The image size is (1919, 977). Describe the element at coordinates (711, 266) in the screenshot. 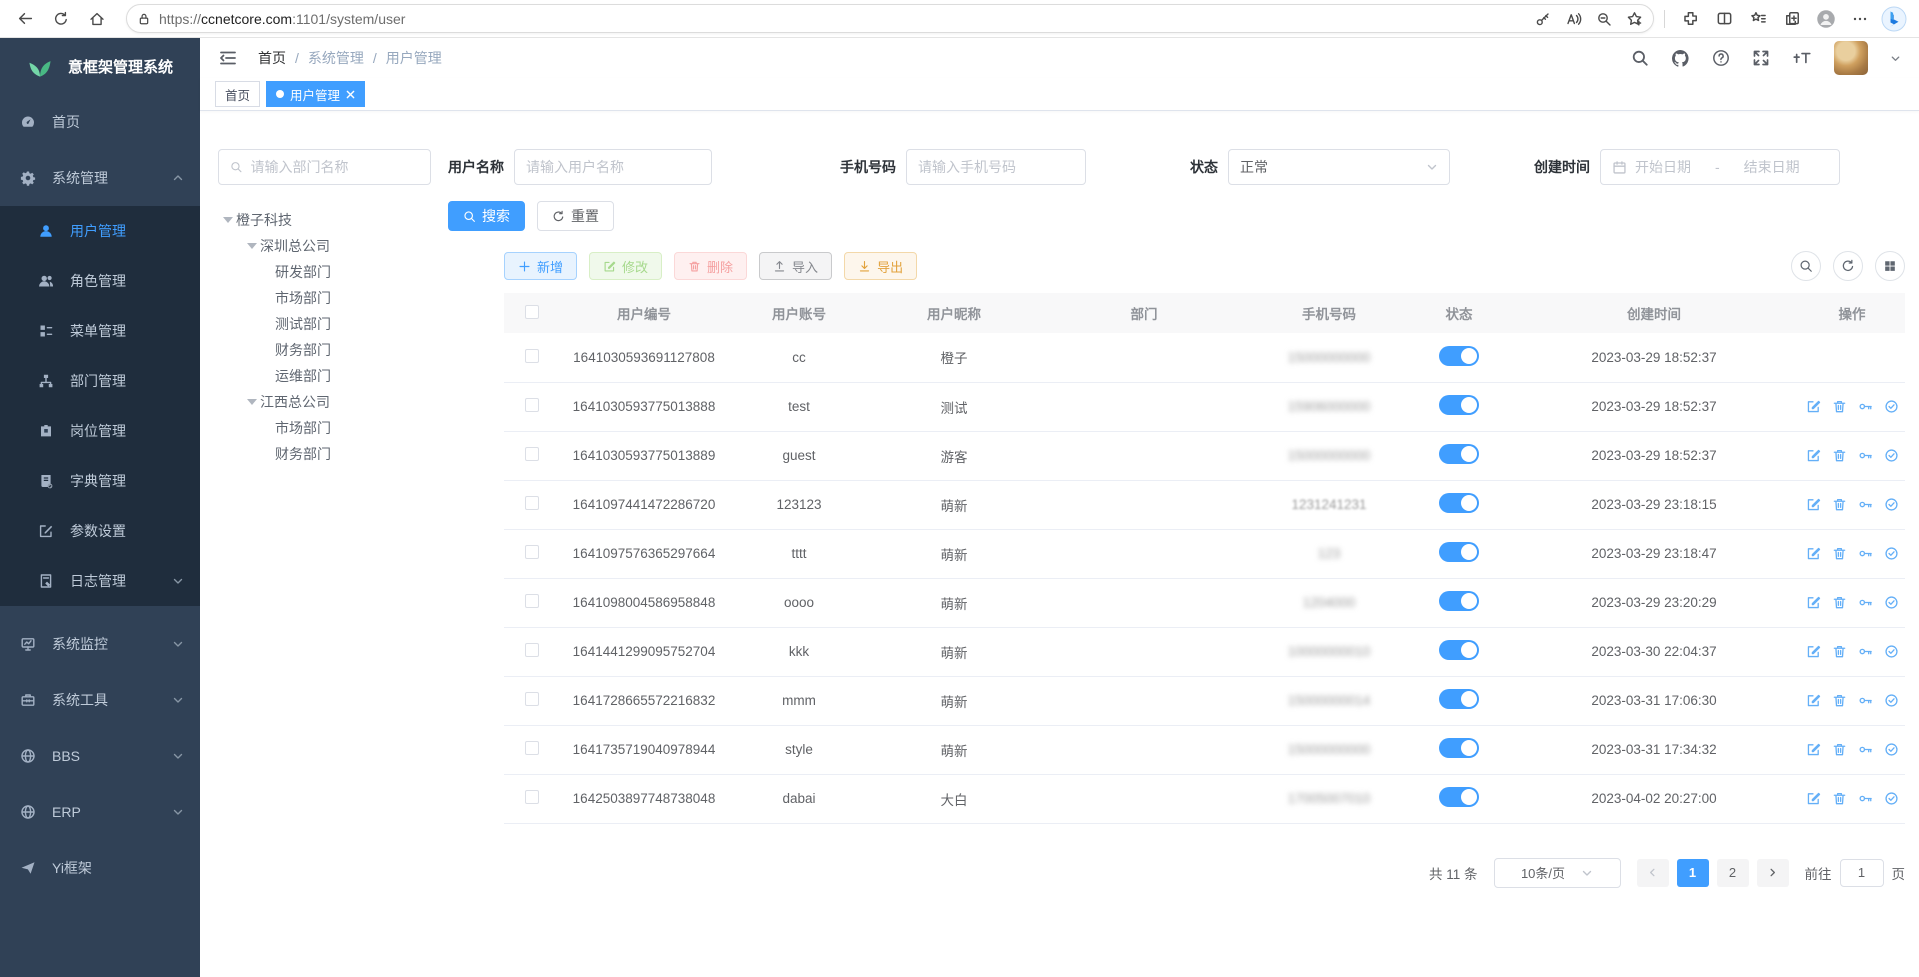

I see `delete-user-button: 删除` at that location.